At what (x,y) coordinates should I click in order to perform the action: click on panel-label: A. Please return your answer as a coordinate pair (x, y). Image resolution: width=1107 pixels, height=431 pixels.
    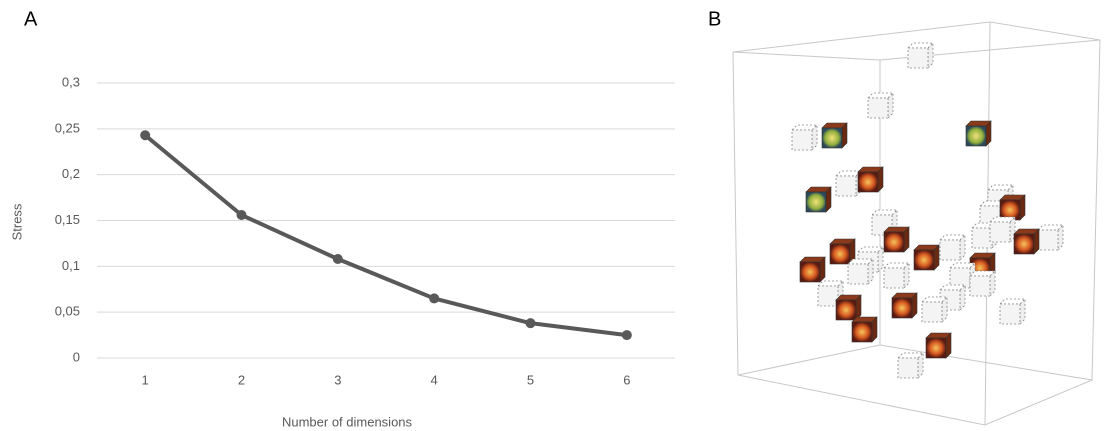
    Looking at the image, I should click on (31, 19).